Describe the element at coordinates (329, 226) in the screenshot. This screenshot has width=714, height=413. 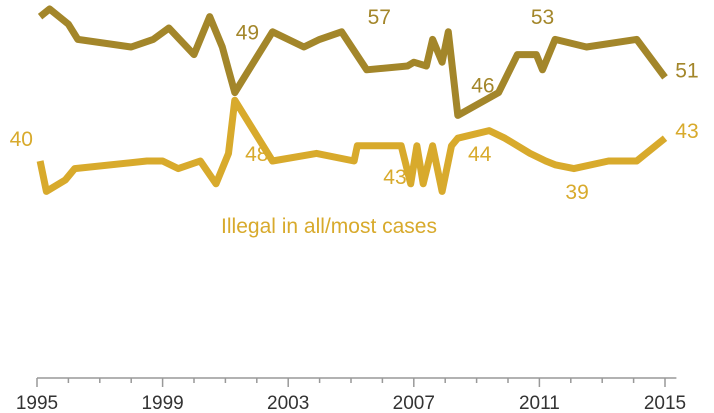
I see `series-label-illegal: Illegal in all/most cases` at that location.